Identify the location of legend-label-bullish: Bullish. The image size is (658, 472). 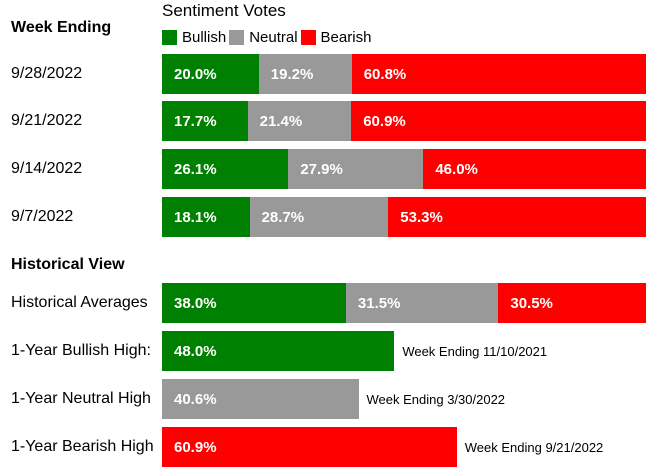
(204, 37).